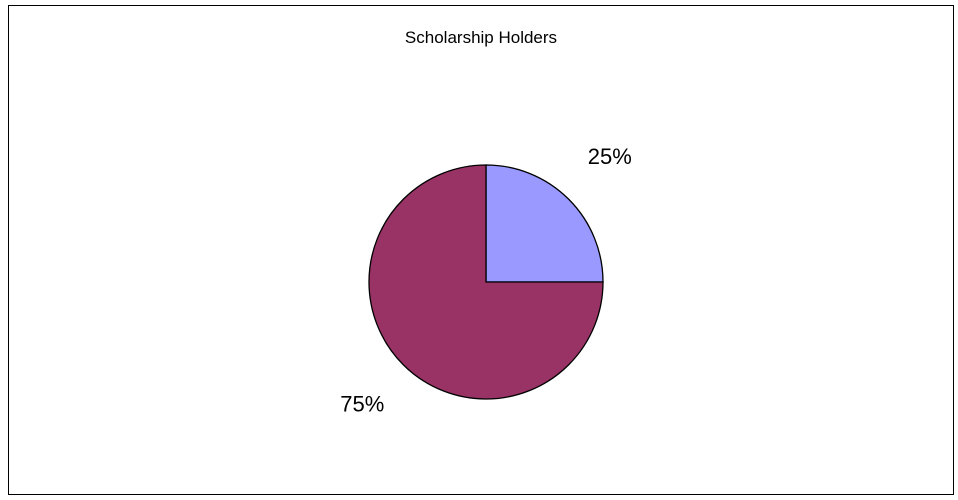  I want to click on slice-label-75: 75%, so click(362, 404).